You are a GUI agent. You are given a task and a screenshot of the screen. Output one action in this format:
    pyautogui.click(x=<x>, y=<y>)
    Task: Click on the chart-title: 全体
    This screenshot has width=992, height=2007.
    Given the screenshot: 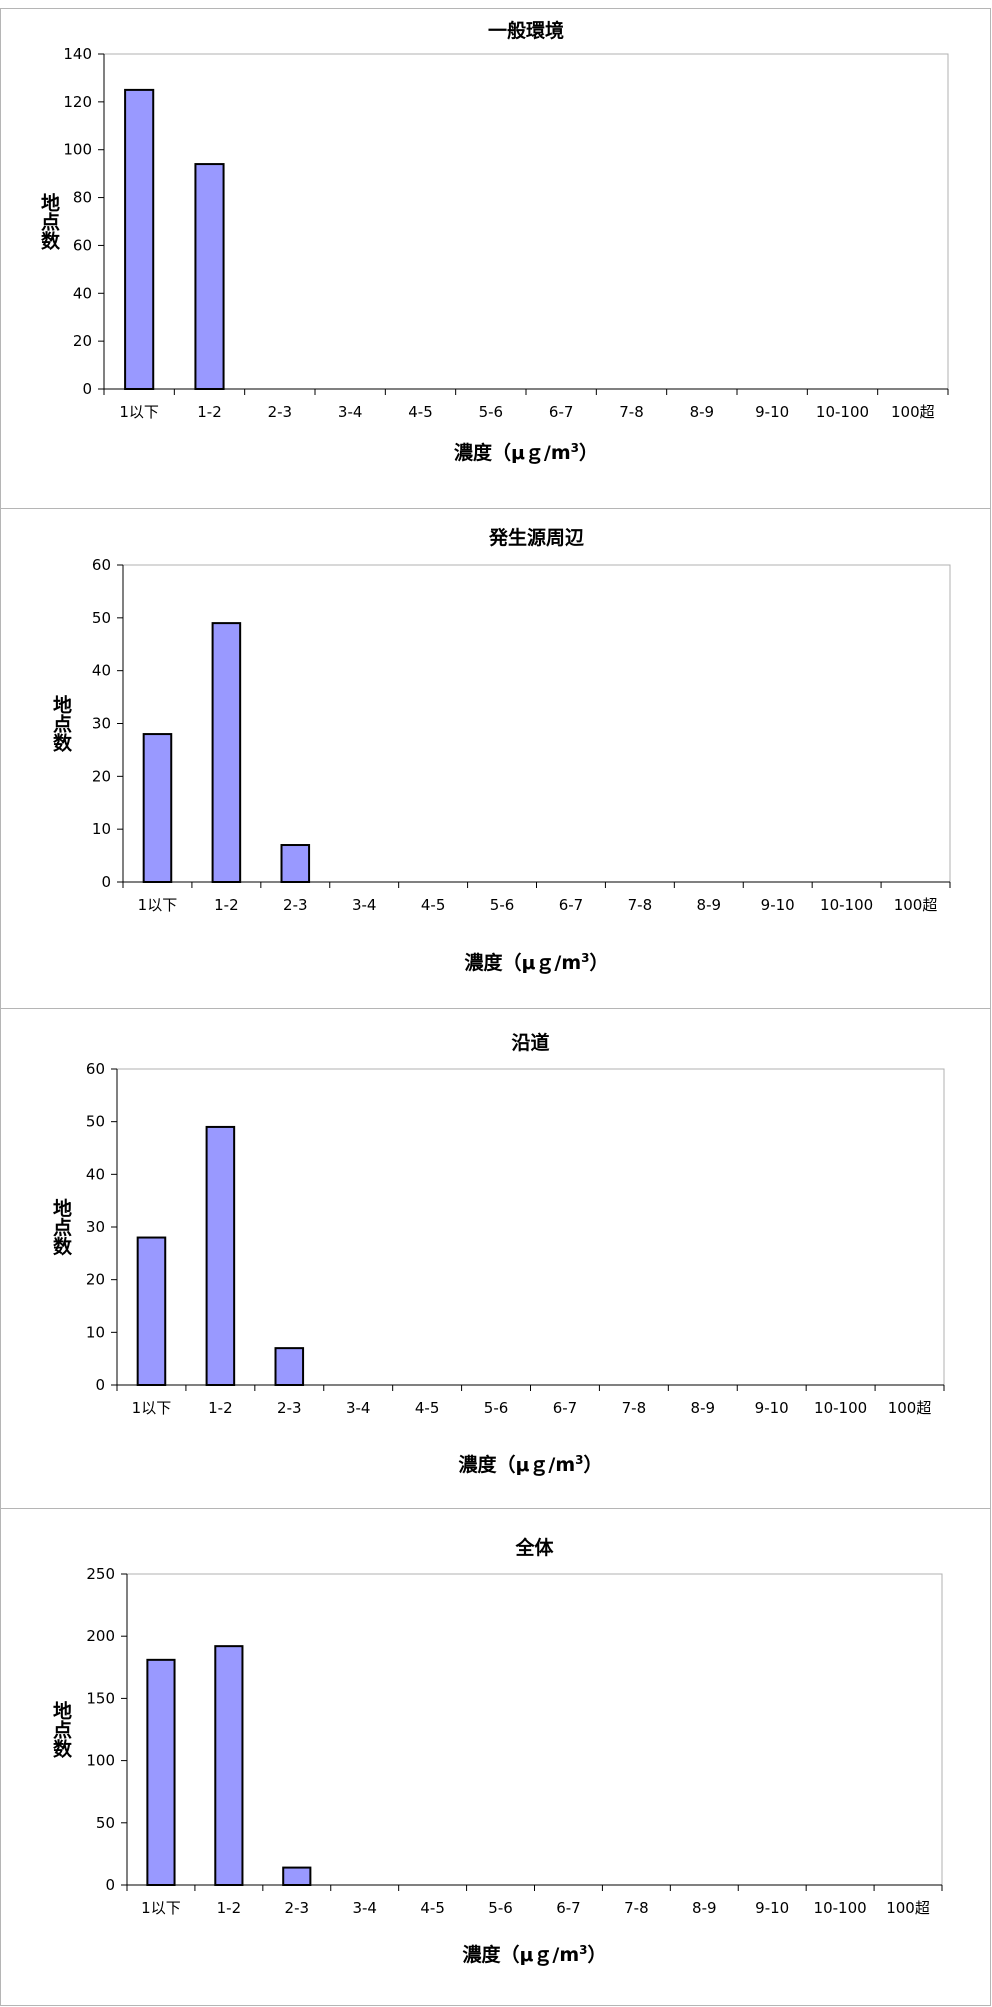 What is the action you would take?
    pyautogui.click(x=534, y=1547)
    